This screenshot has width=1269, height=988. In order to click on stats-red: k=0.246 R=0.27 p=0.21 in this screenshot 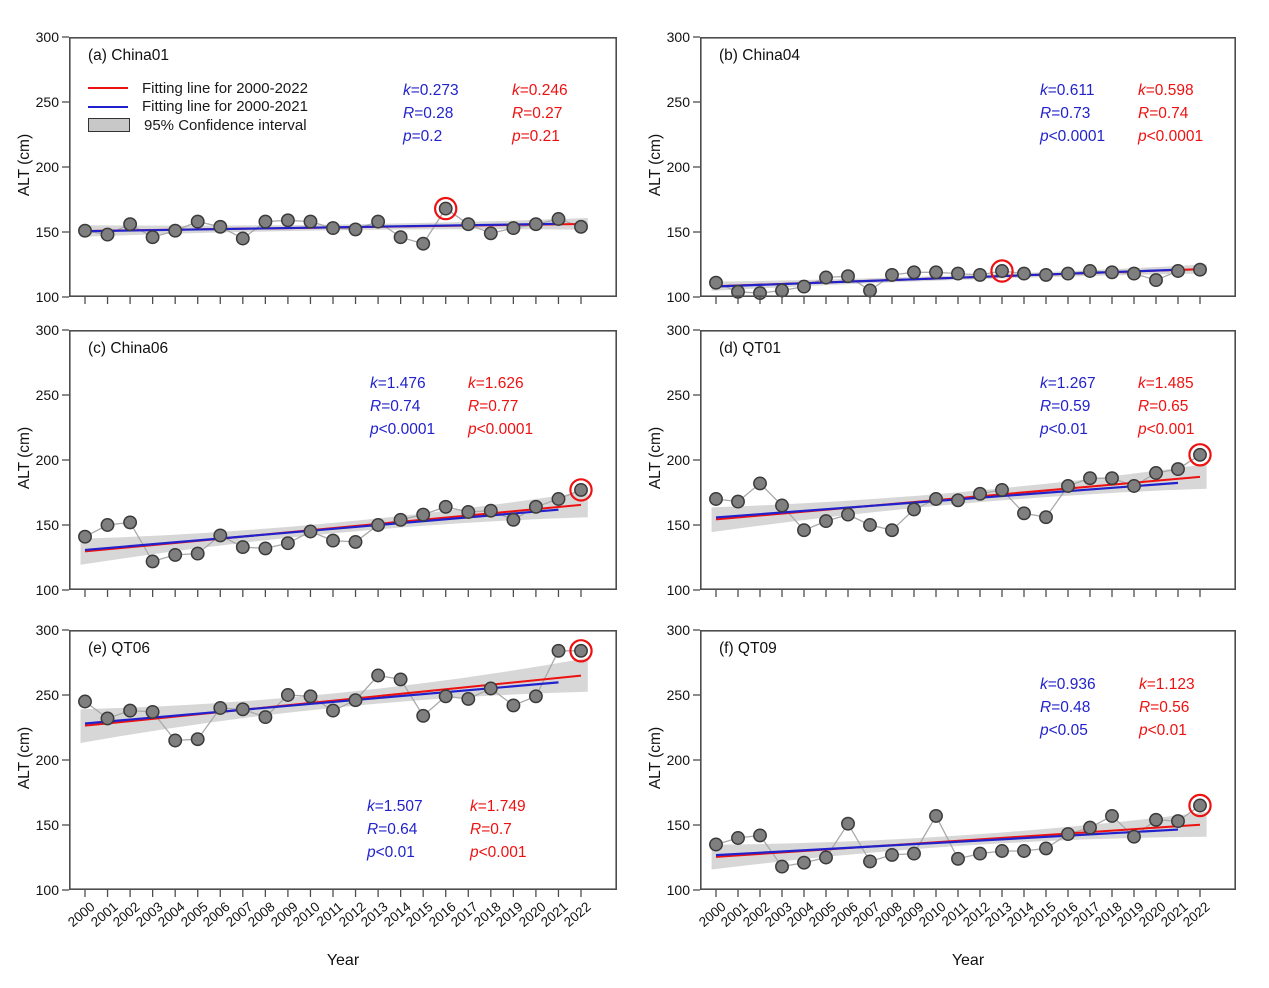, I will do `click(540, 113)`.